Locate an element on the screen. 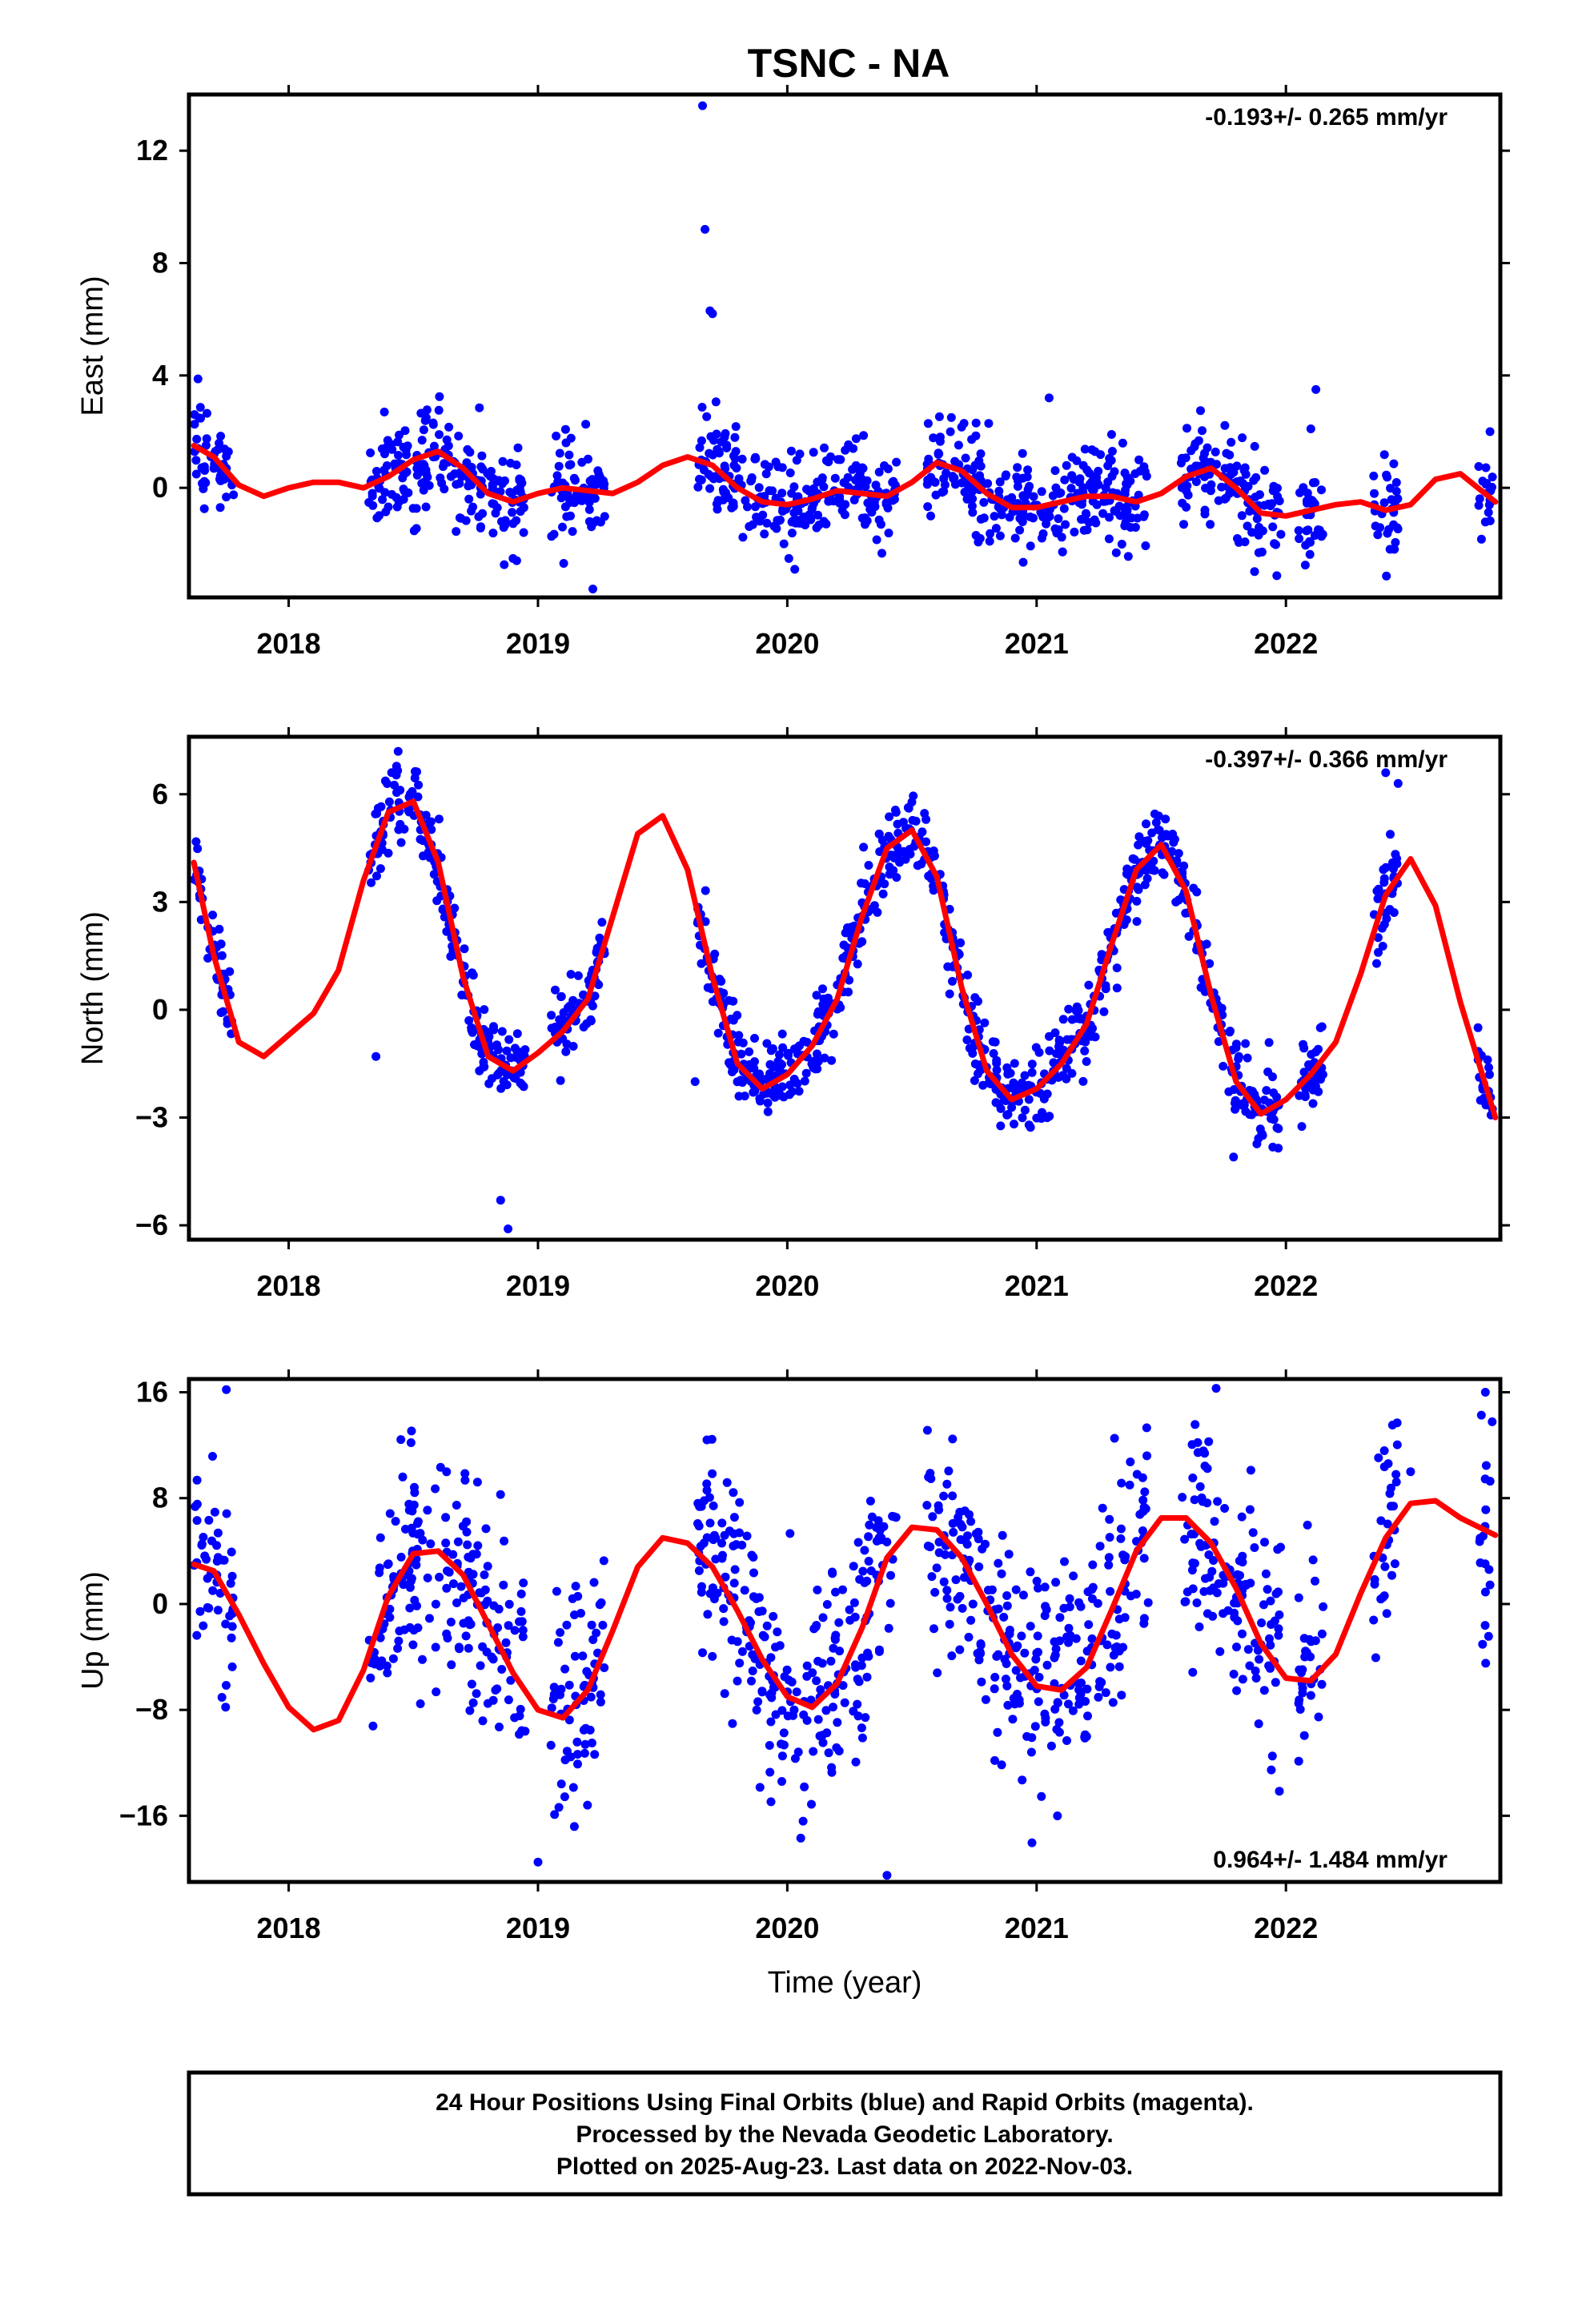 This screenshot has height=2324, width=1582. y-tick-label: 4 is located at coordinates (160, 375).